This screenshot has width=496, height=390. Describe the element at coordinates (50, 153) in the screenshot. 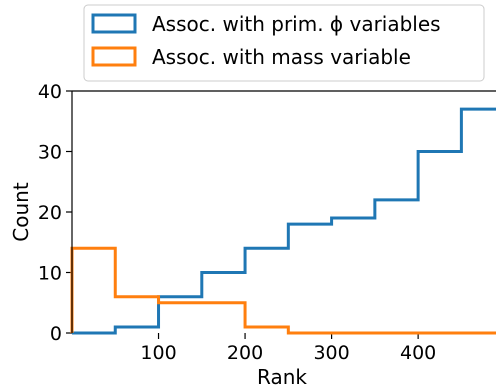

I see `y-tick-label: 30` at that location.